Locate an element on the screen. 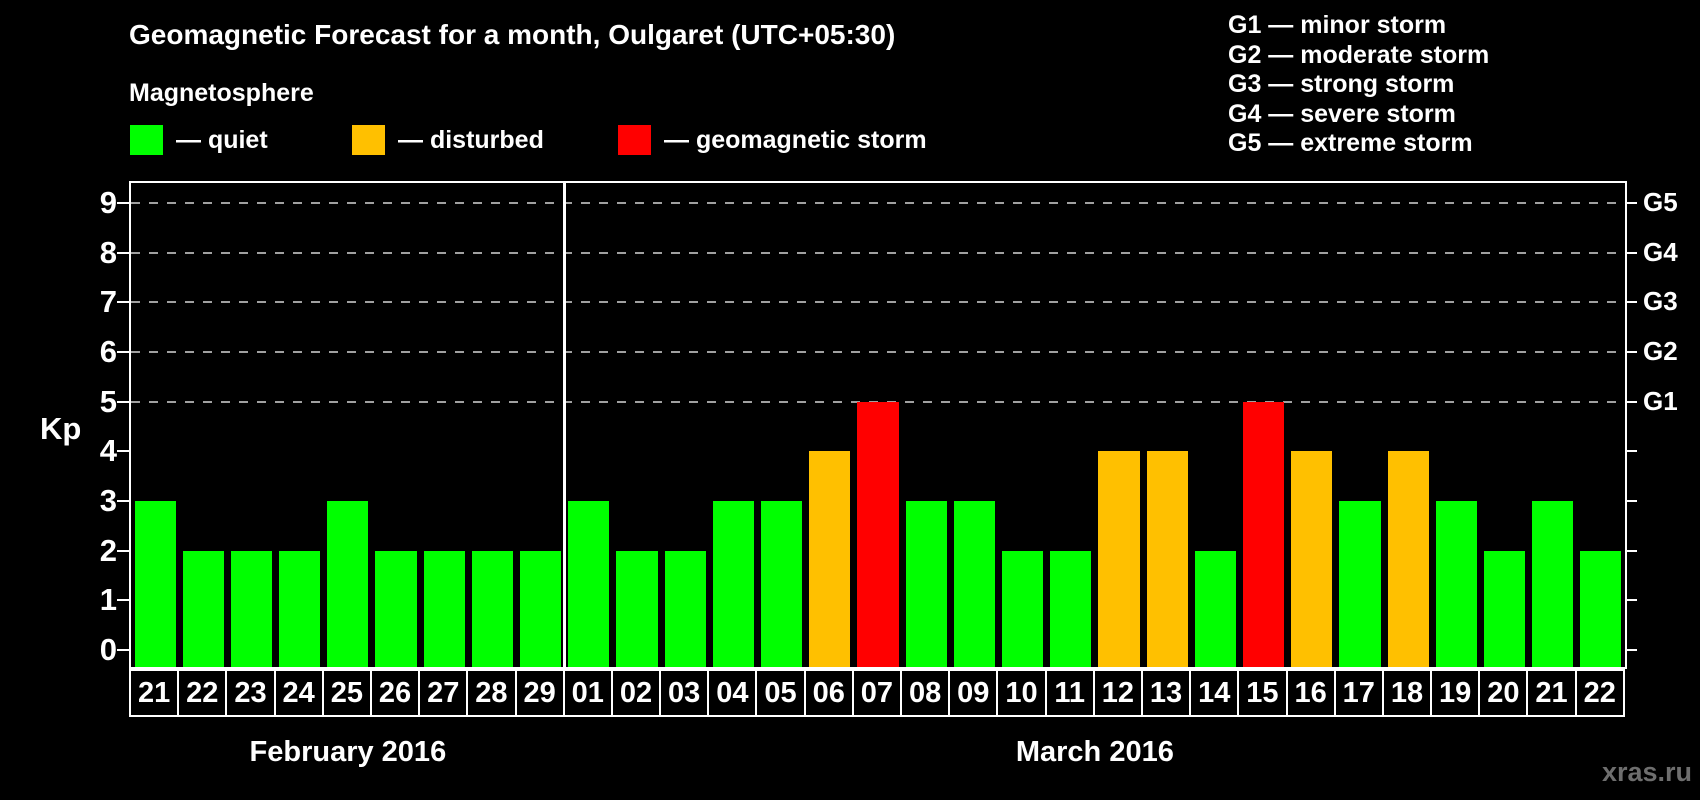 The height and width of the screenshot is (800, 1700). status-legend: — quiet — disturbed — geomagnetic storm is located at coordinates (850, 142).